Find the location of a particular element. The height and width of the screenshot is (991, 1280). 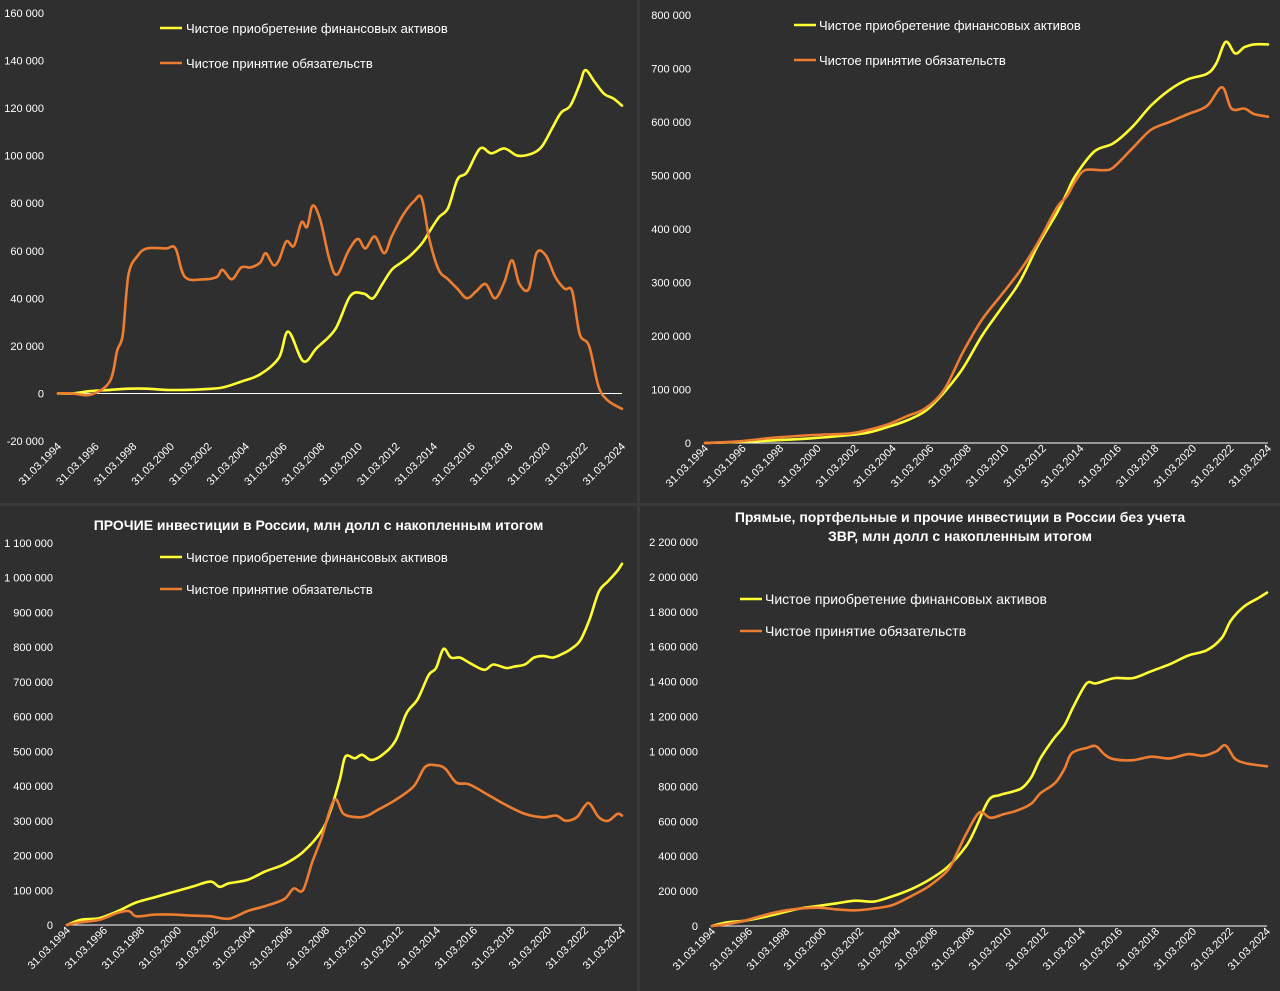

y-tick-label: 900 000 is located at coordinates (33, 613).